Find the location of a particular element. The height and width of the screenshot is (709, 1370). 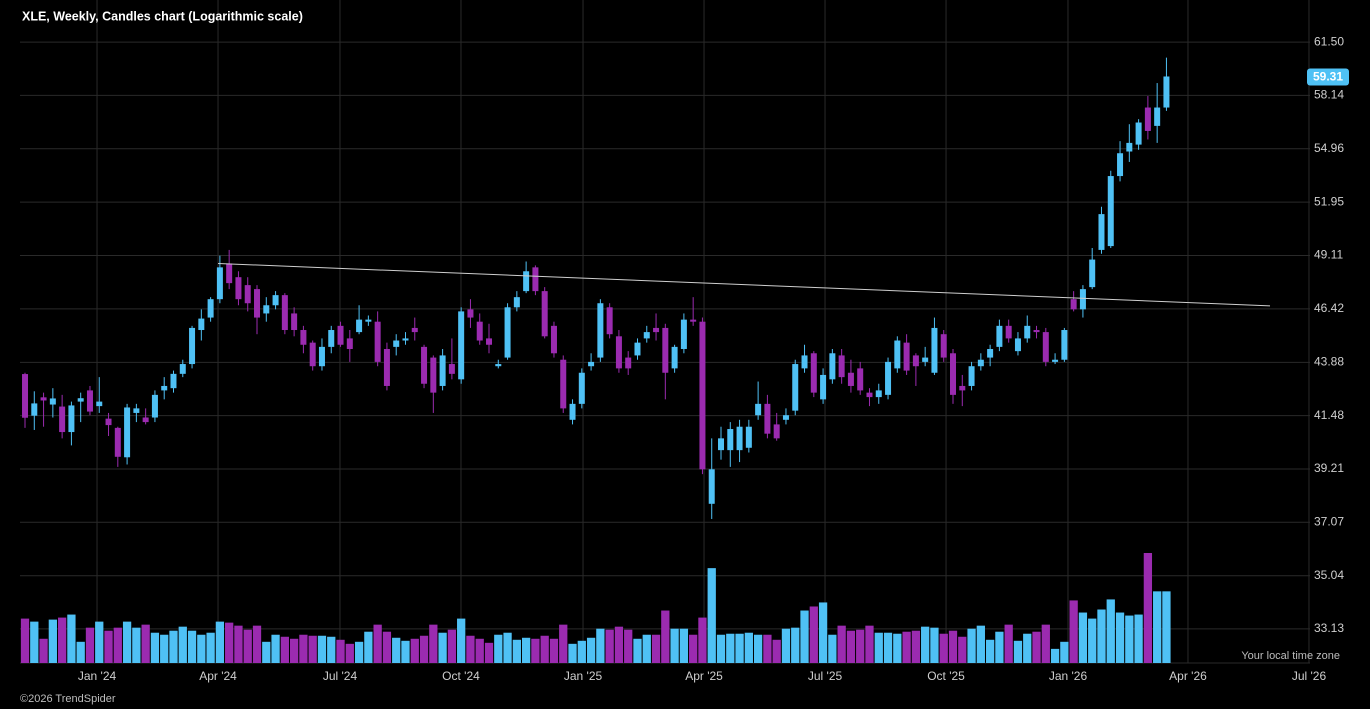

y-tick-label: 58.14 is located at coordinates (1329, 95).